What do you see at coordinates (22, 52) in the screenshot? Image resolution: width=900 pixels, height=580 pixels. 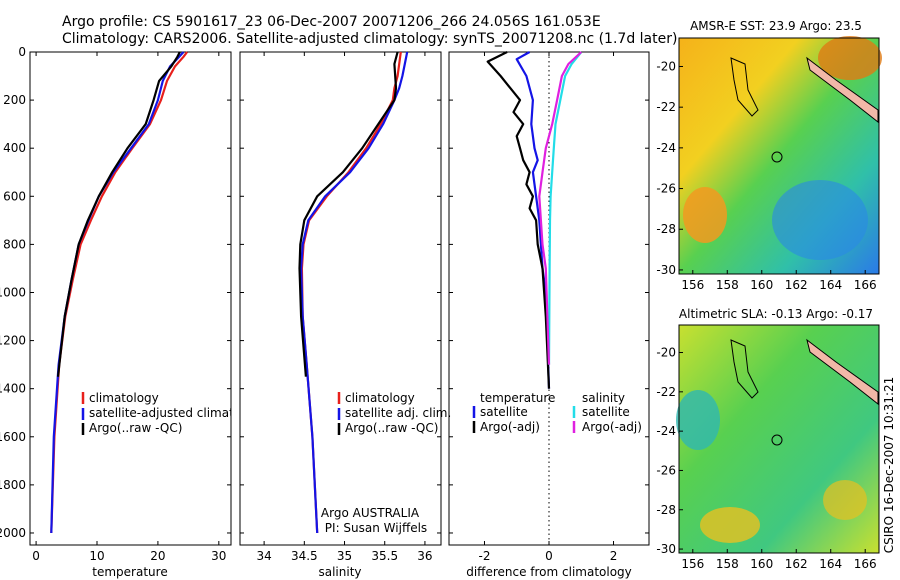 I see `y-tick-label: 0` at bounding box center [22, 52].